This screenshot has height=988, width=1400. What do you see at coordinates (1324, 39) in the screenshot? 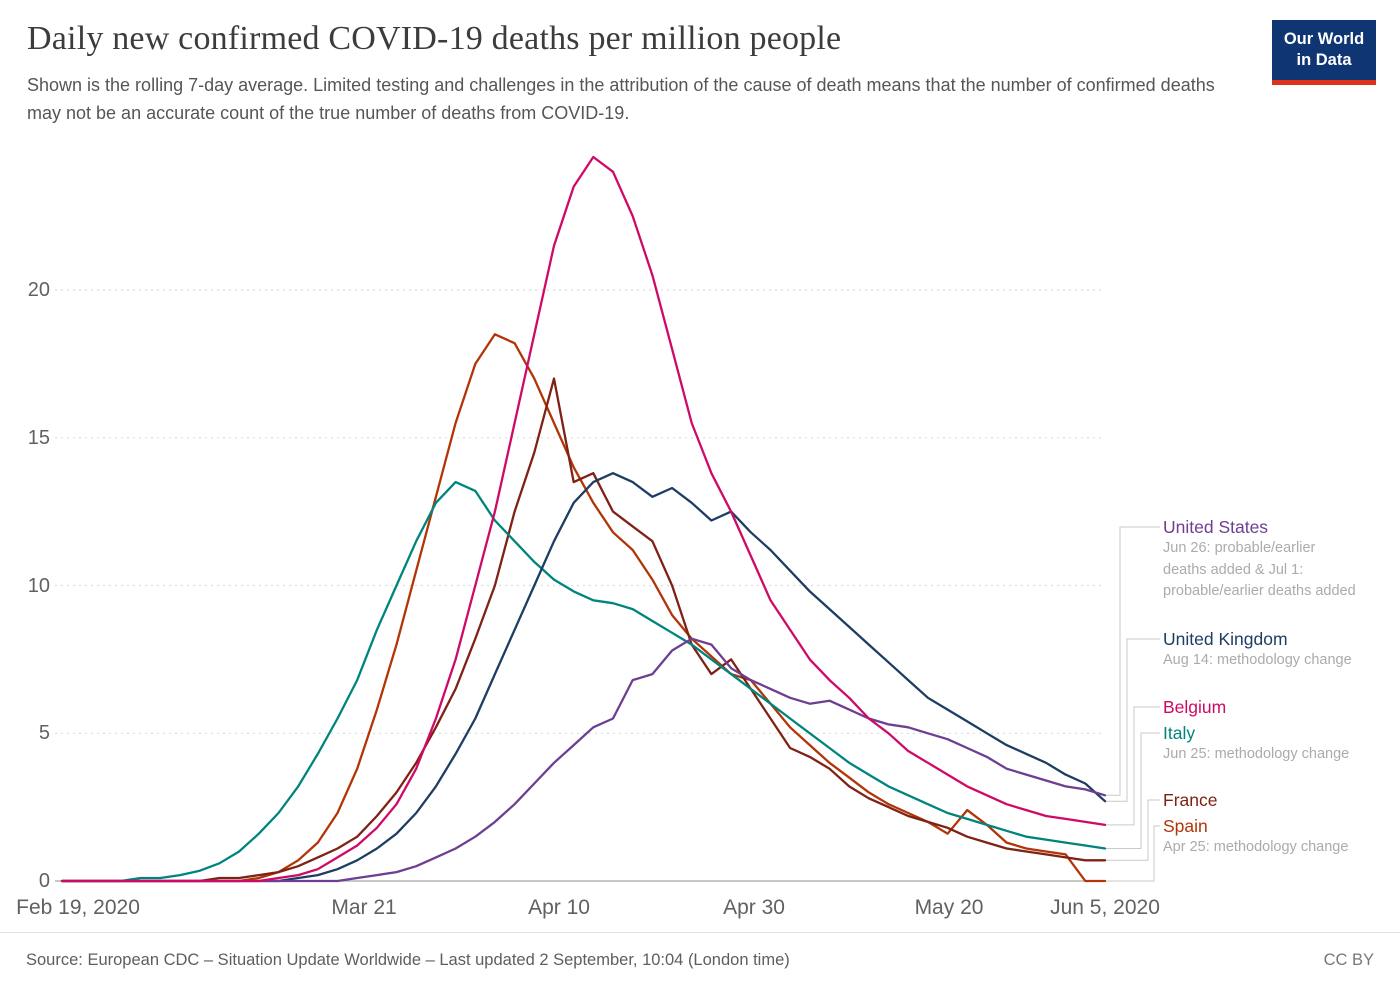
I see `owid-logo-line1: Our World` at bounding box center [1324, 39].